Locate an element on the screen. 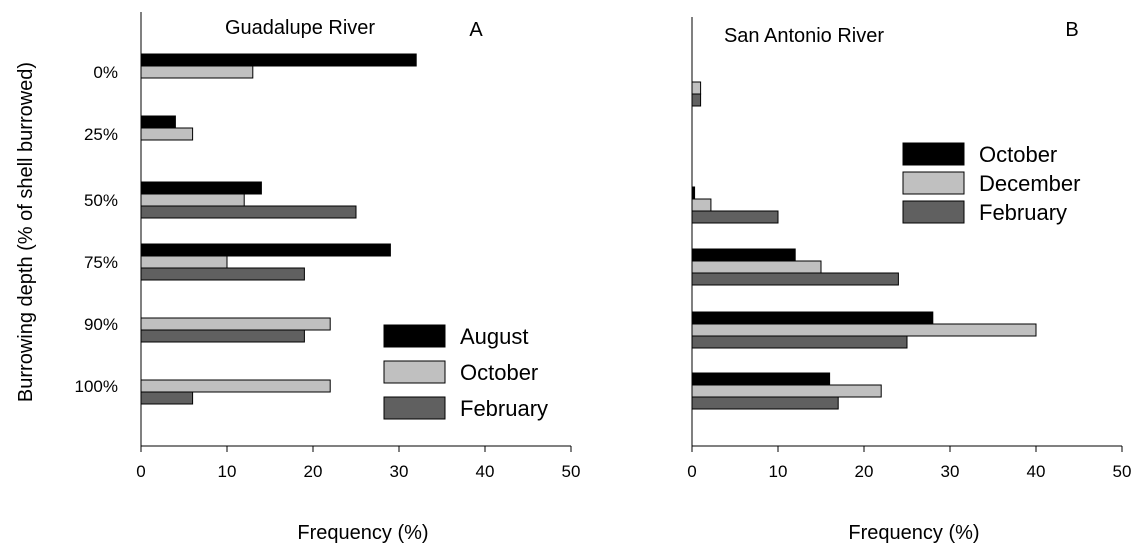  panel-a-x-tick-label: 30 is located at coordinates (399, 471).